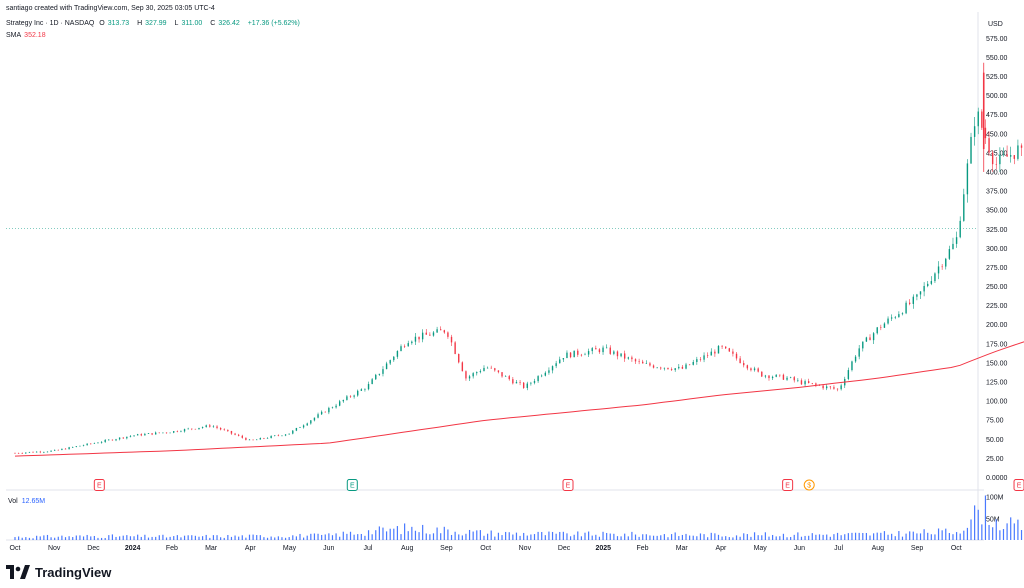 The height and width of the screenshot is (588, 1024). Describe the element at coordinates (564, 548) in the screenshot. I see `time-tick-label: Dec` at that location.